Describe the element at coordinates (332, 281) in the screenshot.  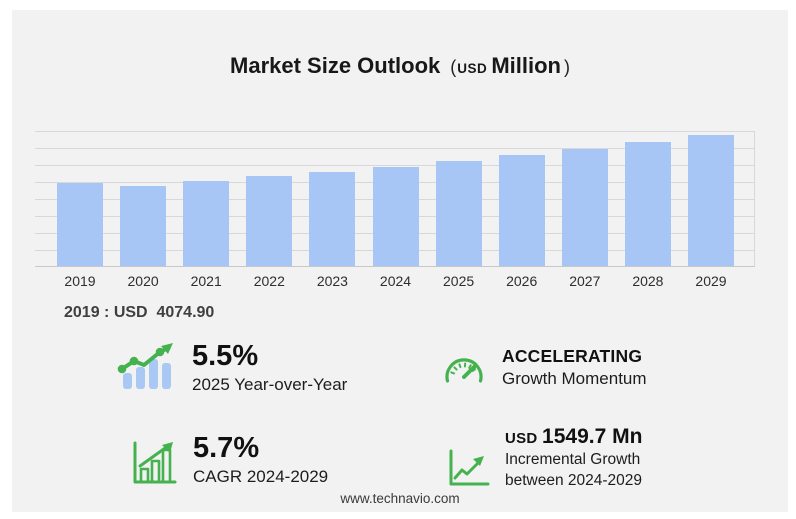
I see `x-tick-2023: 2023` at that location.